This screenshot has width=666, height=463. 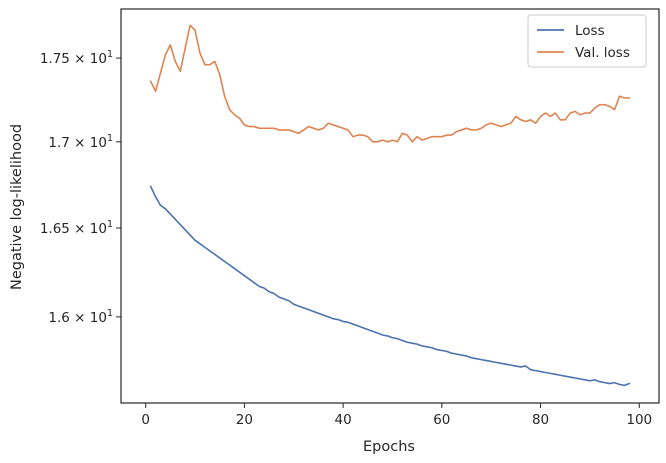 What do you see at coordinates (639, 420) in the screenshot?
I see `x-tick-label: 100` at bounding box center [639, 420].